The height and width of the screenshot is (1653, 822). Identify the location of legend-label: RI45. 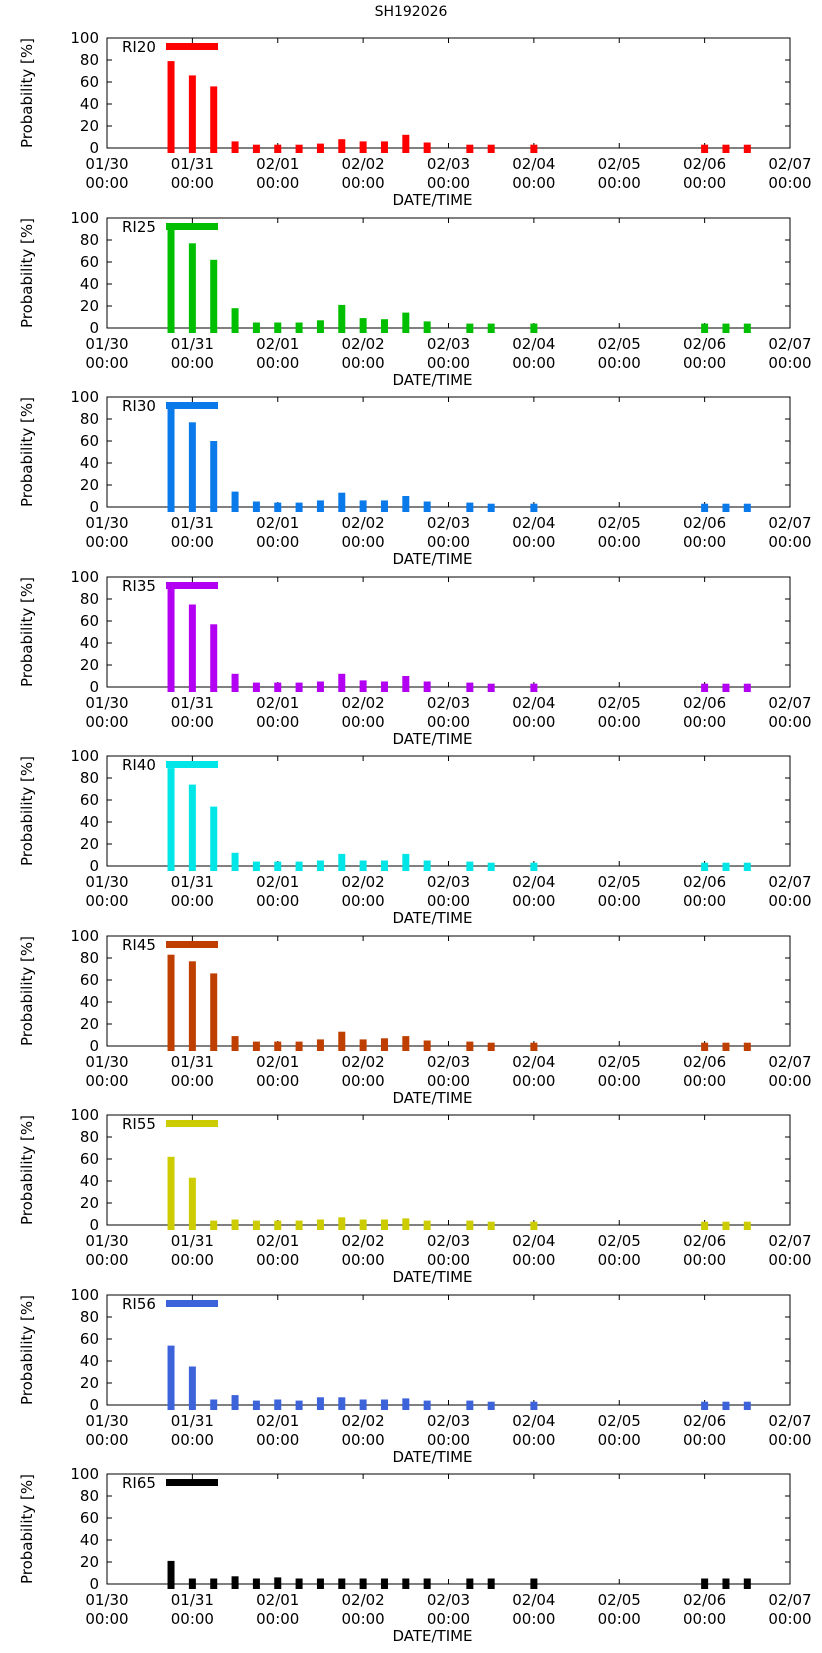
(139, 945).